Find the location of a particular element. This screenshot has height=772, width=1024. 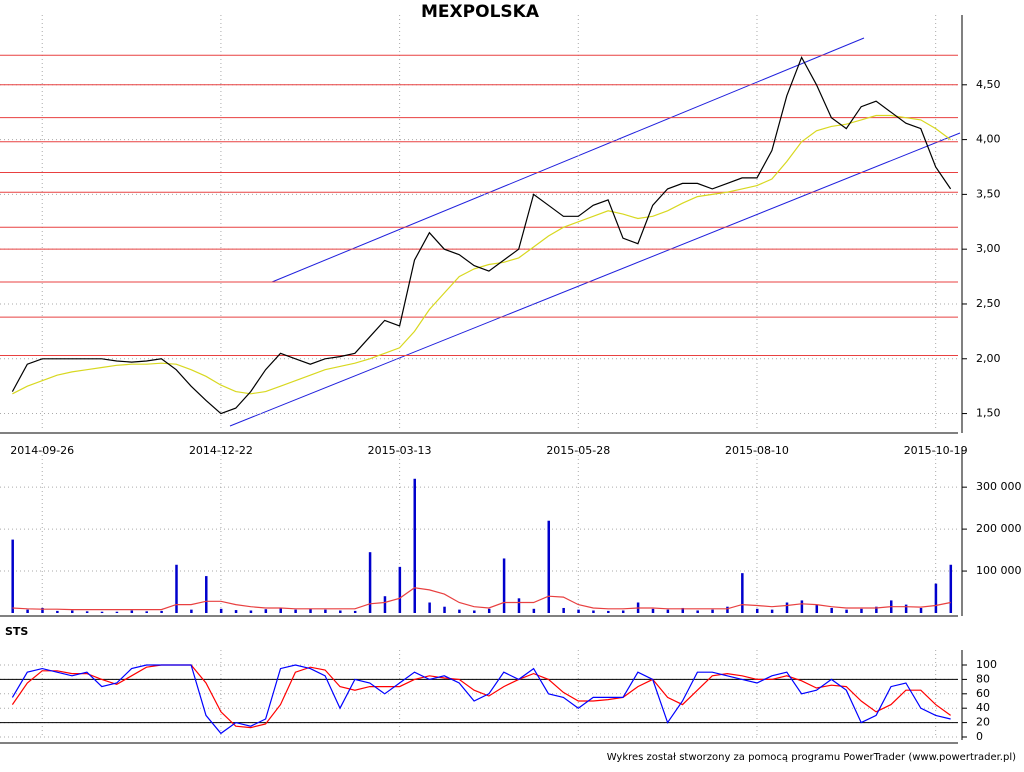

y-tick-label: 0 is located at coordinates (979, 736).